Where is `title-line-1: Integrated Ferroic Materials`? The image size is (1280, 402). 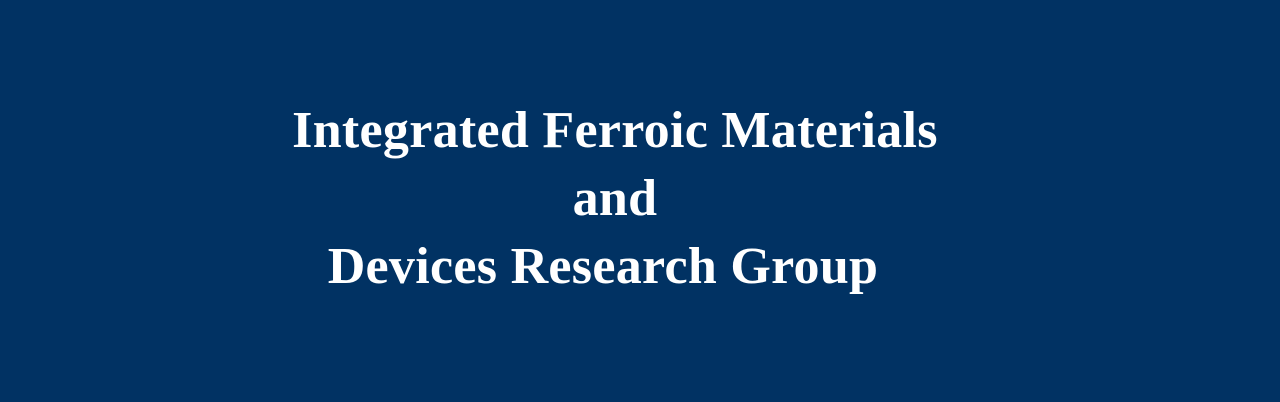
title-line-1: Integrated Ferroic Materials is located at coordinates (615, 130).